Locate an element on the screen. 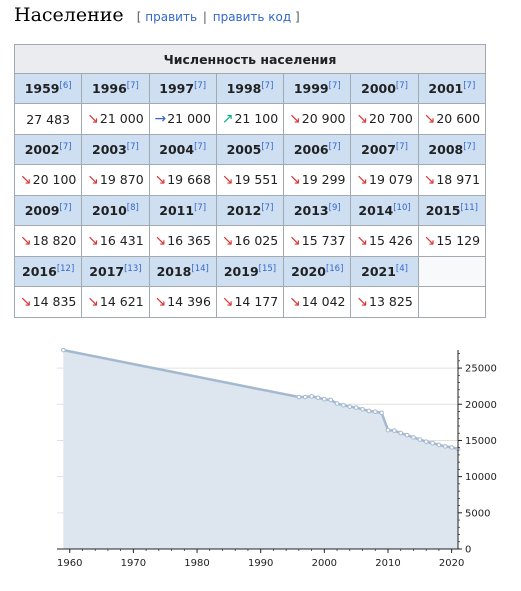  year-label: 2006 is located at coordinates (311, 149).